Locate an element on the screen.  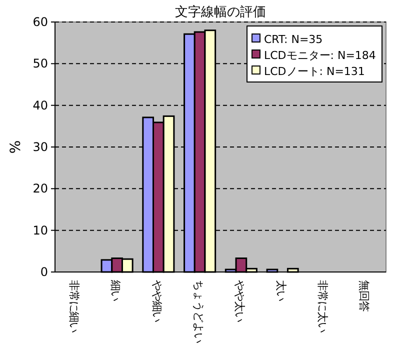
chart-title: 文字線幅の評価 is located at coordinates (220, 12).